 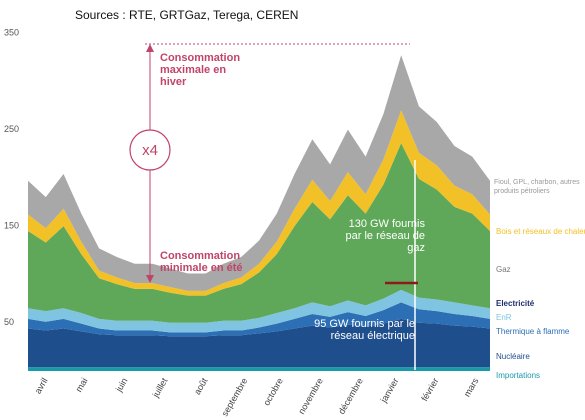 I want to click on source: Sources : RTE, GRTGaz, Terega, CEREN, so click(x=186, y=15).